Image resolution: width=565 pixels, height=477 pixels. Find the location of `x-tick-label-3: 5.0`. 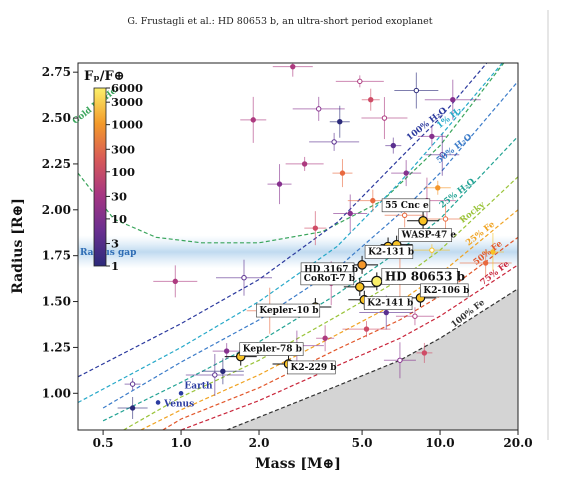

x-tick-label-3: 5.0 is located at coordinates (362, 443).